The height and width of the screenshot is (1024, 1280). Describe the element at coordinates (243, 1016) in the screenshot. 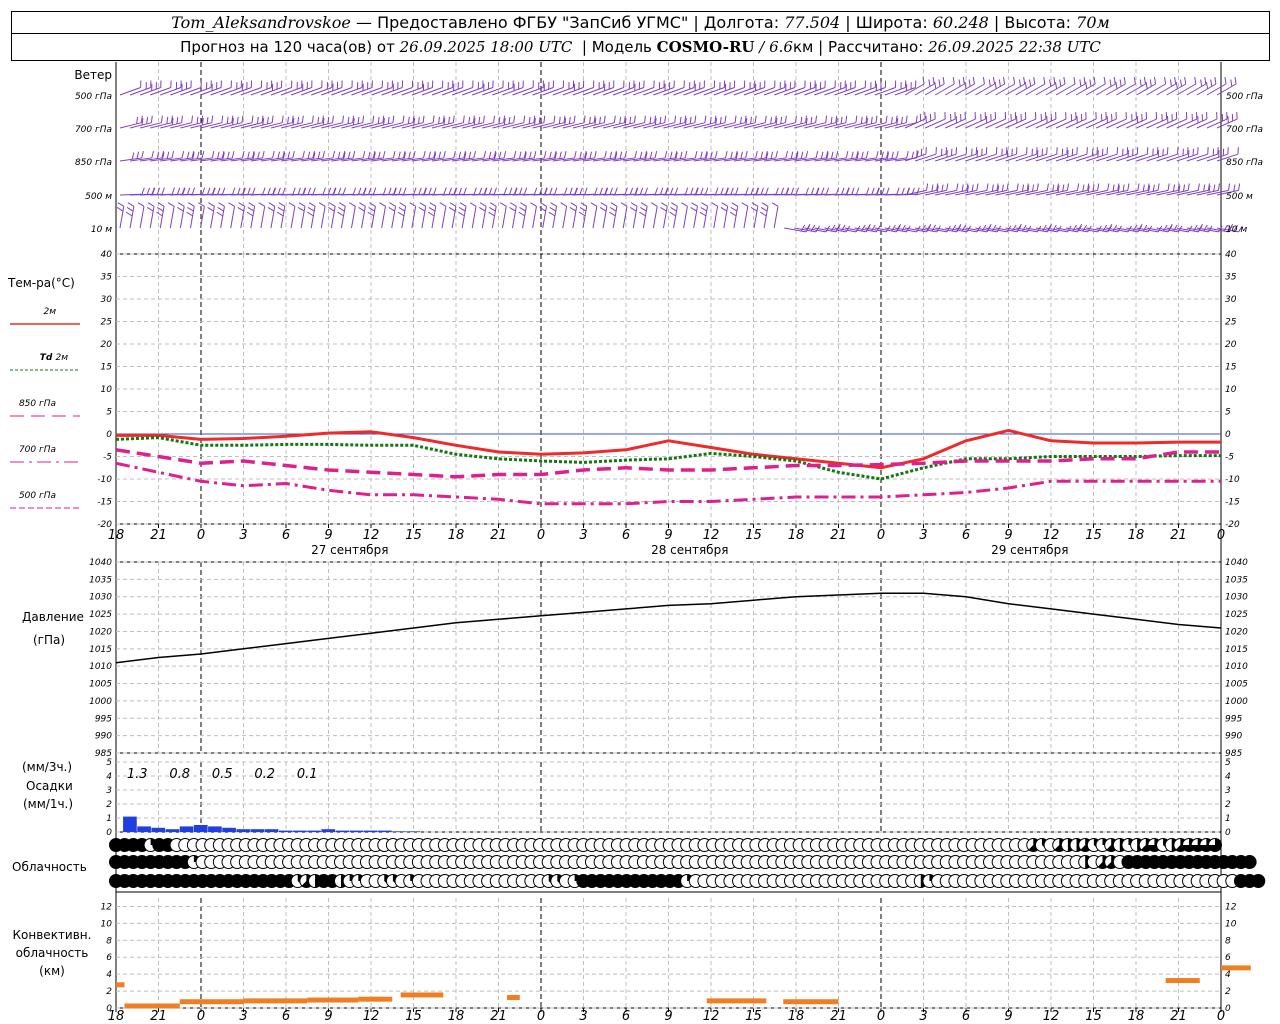

I see `x-hour-label-bottom: 3` at that location.